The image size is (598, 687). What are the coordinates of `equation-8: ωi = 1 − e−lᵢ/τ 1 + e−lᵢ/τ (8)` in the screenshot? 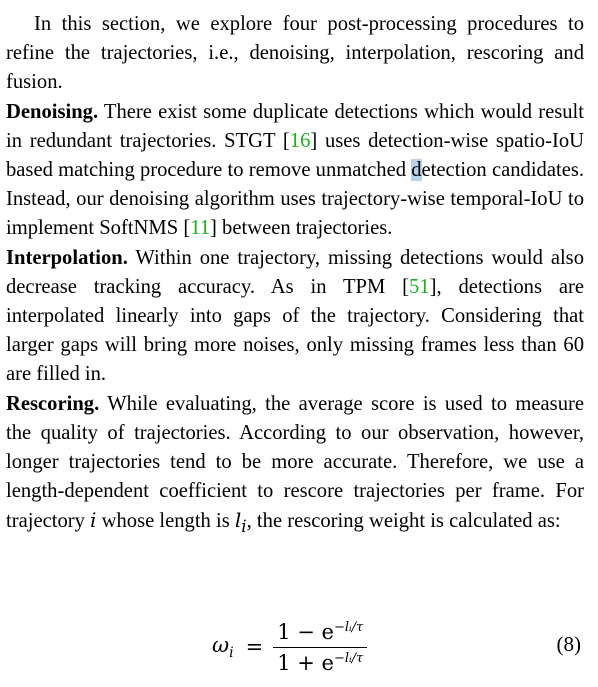 It's located at (299, 647).